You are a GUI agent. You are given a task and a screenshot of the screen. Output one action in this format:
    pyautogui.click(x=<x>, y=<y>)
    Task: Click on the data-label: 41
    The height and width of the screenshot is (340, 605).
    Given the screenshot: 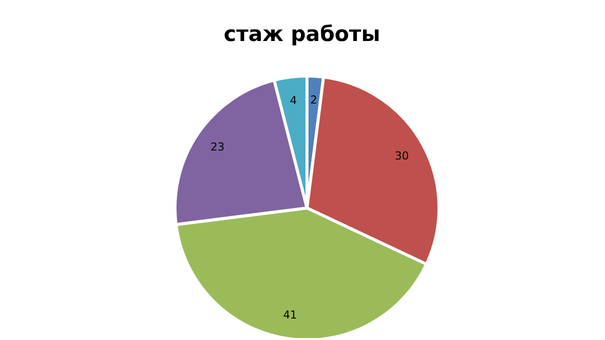 What is the action you would take?
    pyautogui.click(x=290, y=315)
    